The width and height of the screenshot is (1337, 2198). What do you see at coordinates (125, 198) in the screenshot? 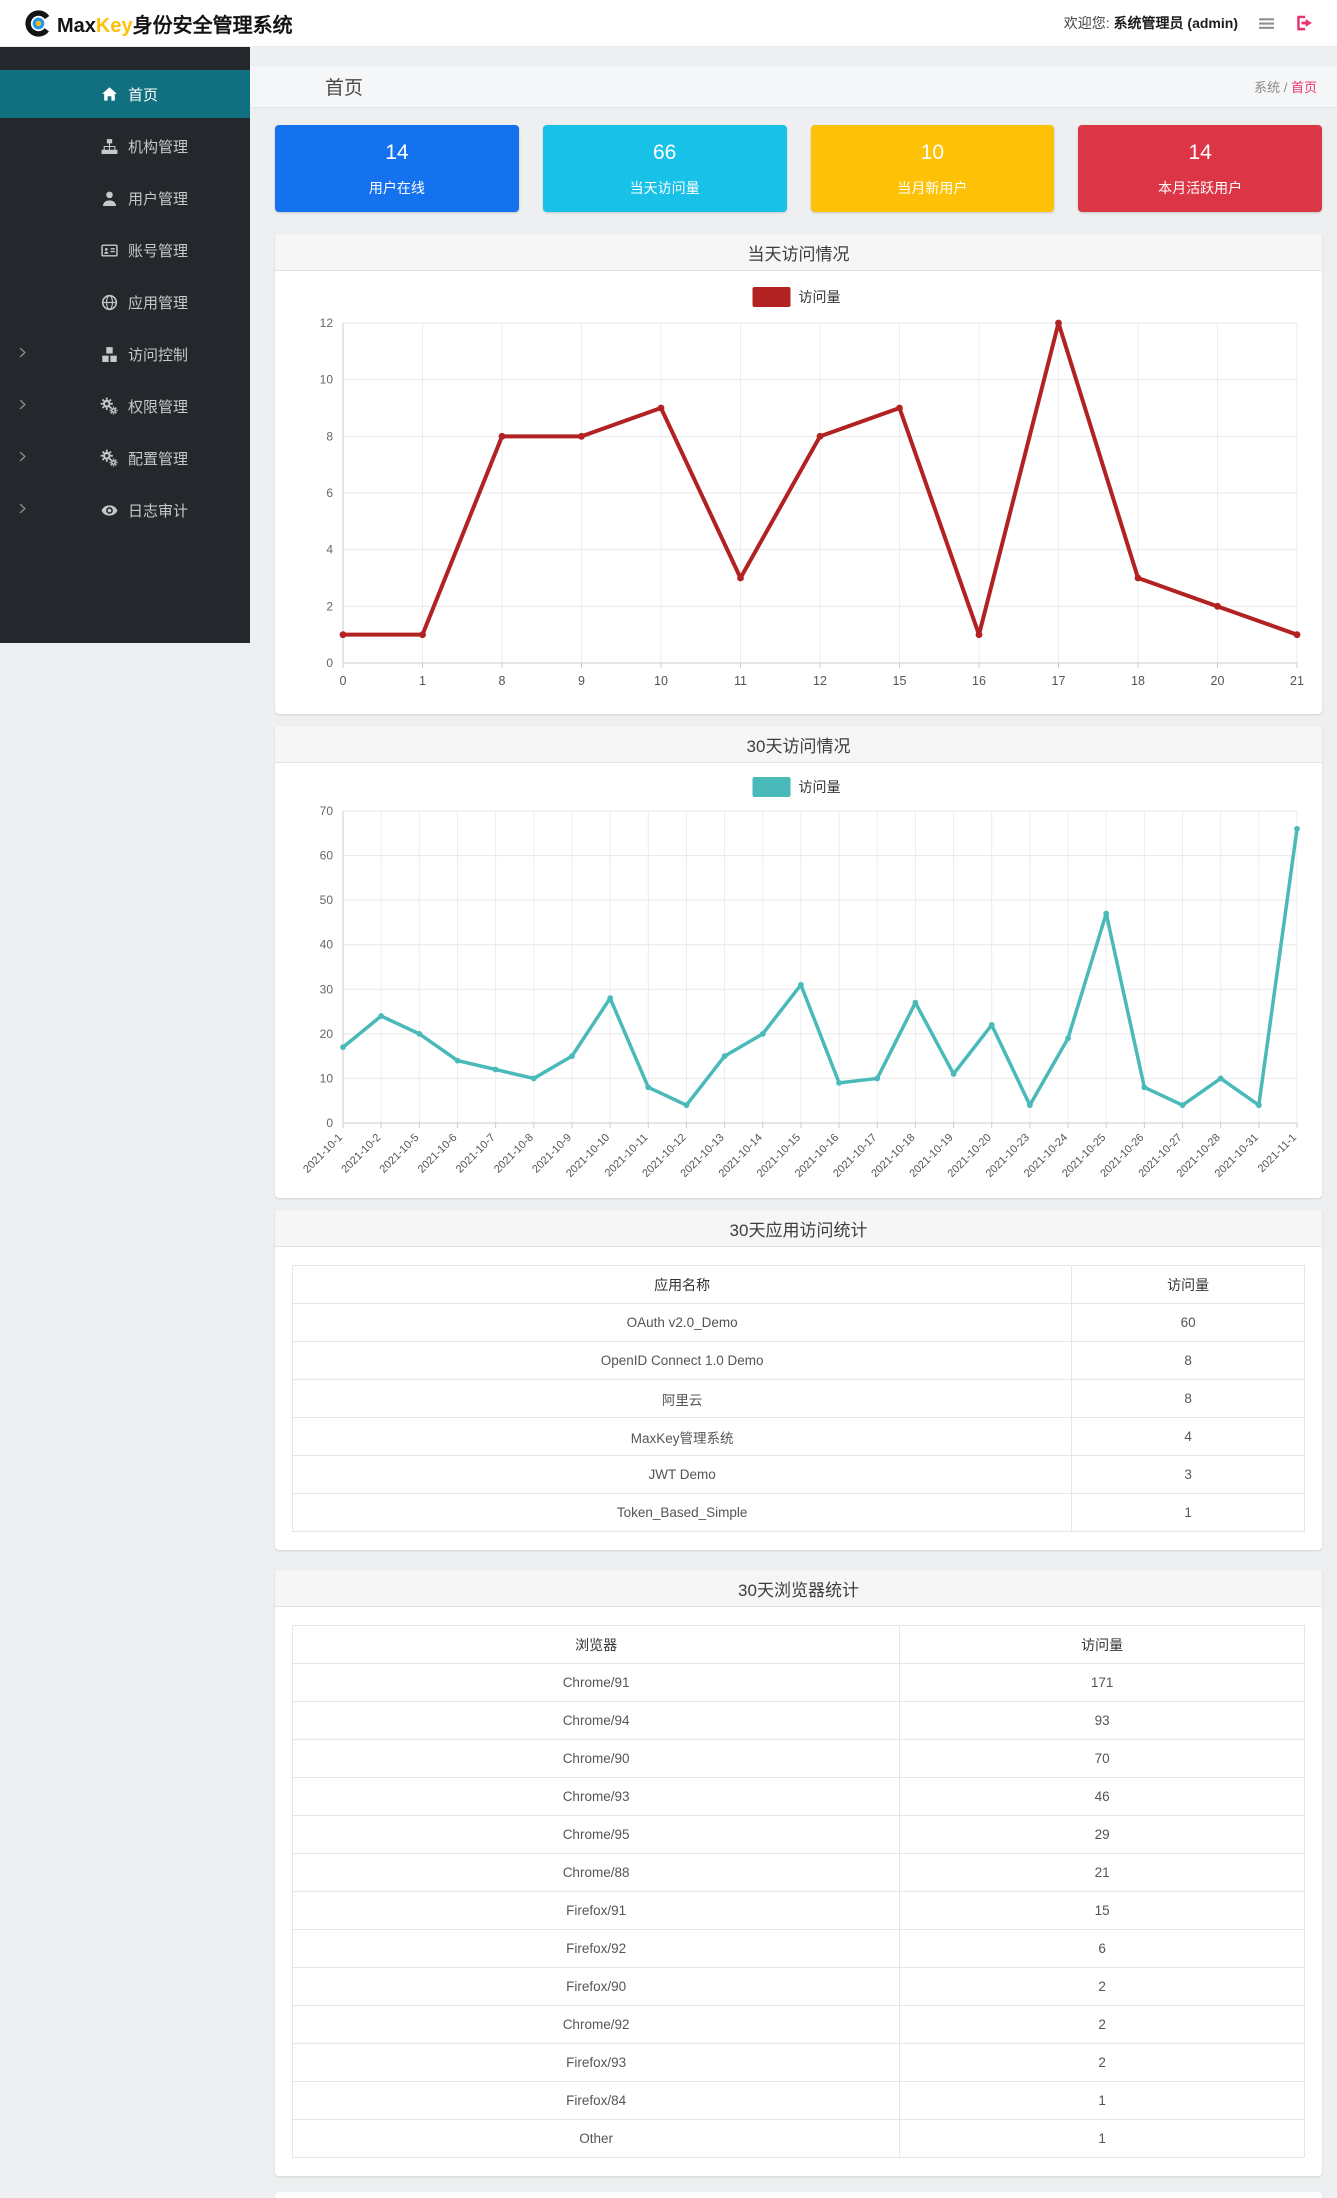
I see `sidebar-item-user: 用户管理` at bounding box center [125, 198].